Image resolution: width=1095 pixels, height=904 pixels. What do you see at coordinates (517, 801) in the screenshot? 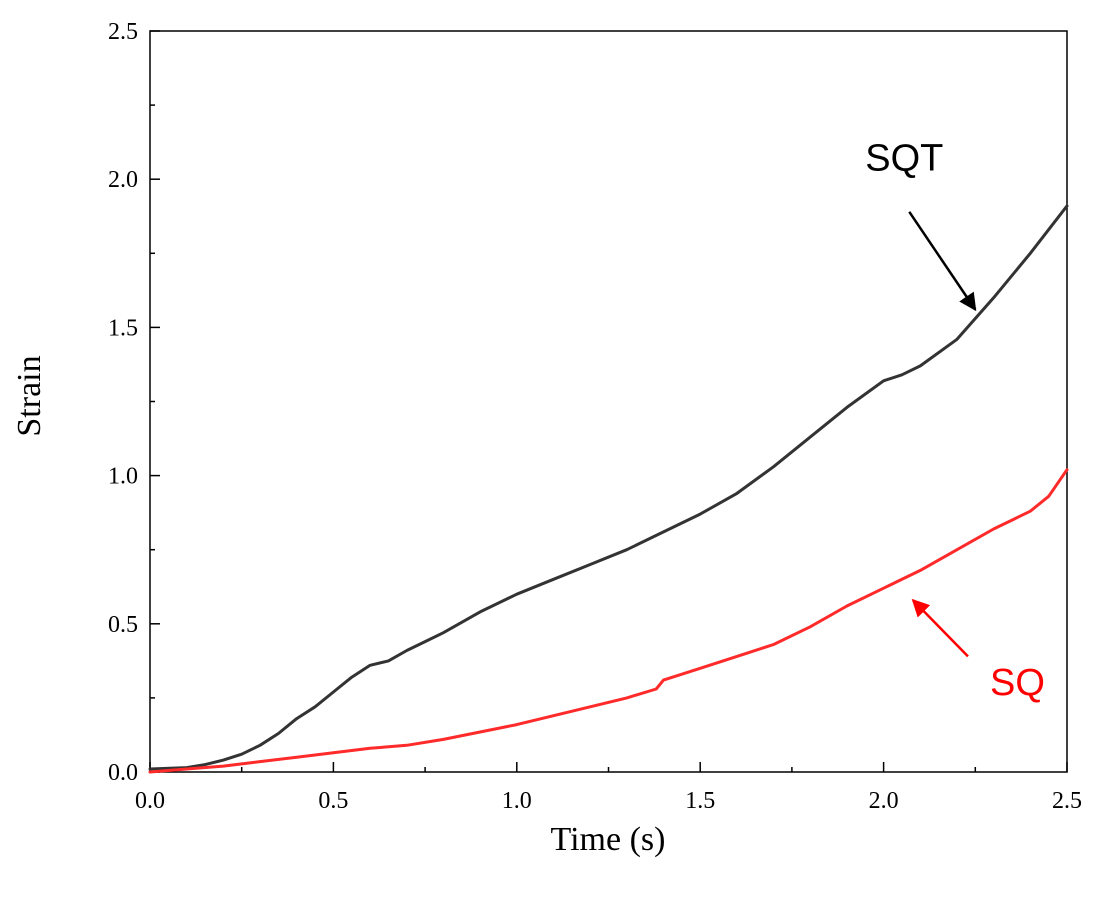
I see `x-tick-label: 1.0` at bounding box center [517, 801].